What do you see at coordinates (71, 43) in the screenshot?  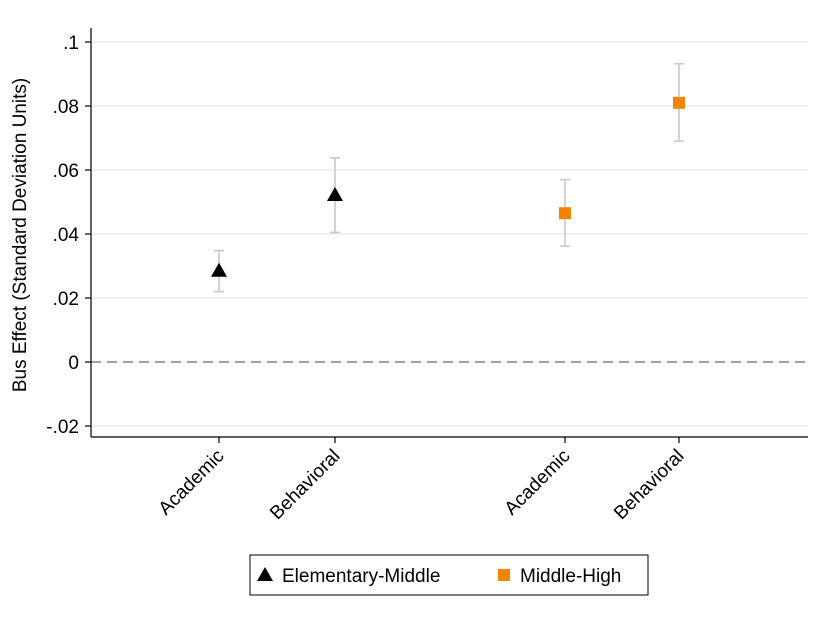 I see `y-tick-label: .1` at bounding box center [71, 43].